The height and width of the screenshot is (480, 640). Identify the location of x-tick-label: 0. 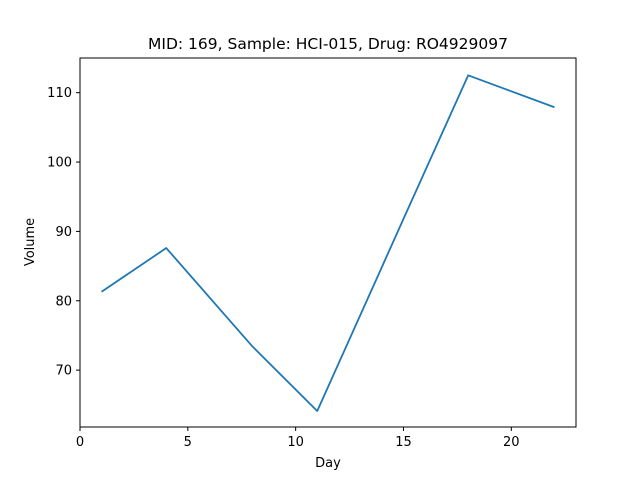
(80, 442).